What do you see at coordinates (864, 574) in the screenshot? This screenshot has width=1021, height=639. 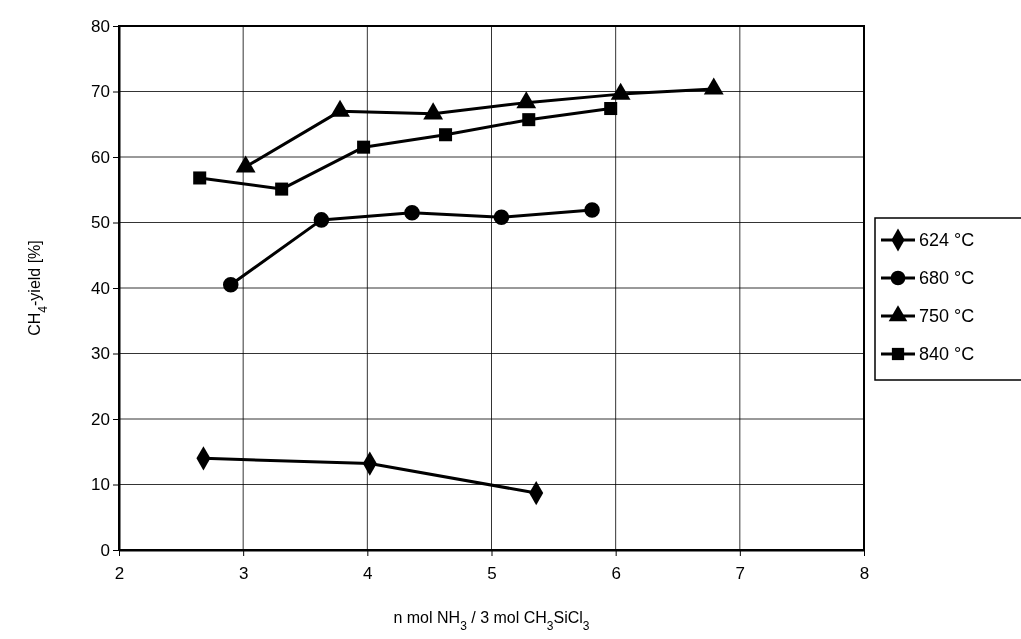 I see `x-tick-label: 8` at bounding box center [864, 574].